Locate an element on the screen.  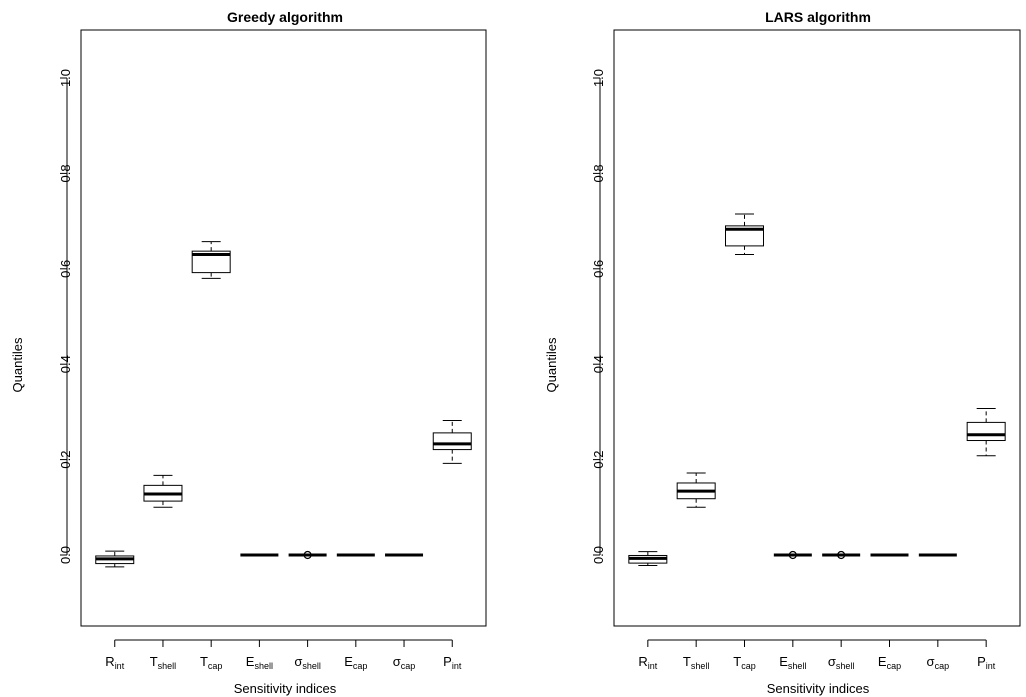
chart-title: Greedy algorithm is located at coordinates (285, 17).